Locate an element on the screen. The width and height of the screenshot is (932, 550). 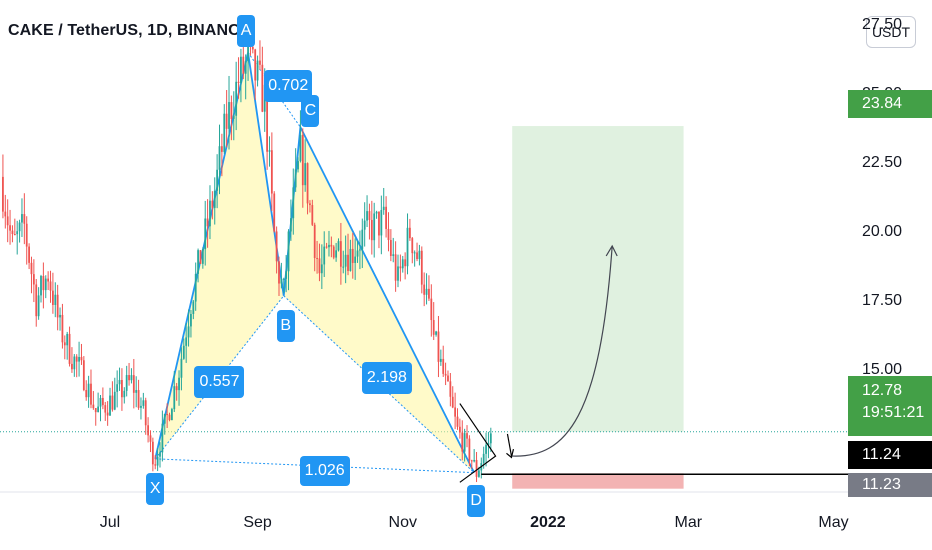
profit-zone is located at coordinates (598, 279).